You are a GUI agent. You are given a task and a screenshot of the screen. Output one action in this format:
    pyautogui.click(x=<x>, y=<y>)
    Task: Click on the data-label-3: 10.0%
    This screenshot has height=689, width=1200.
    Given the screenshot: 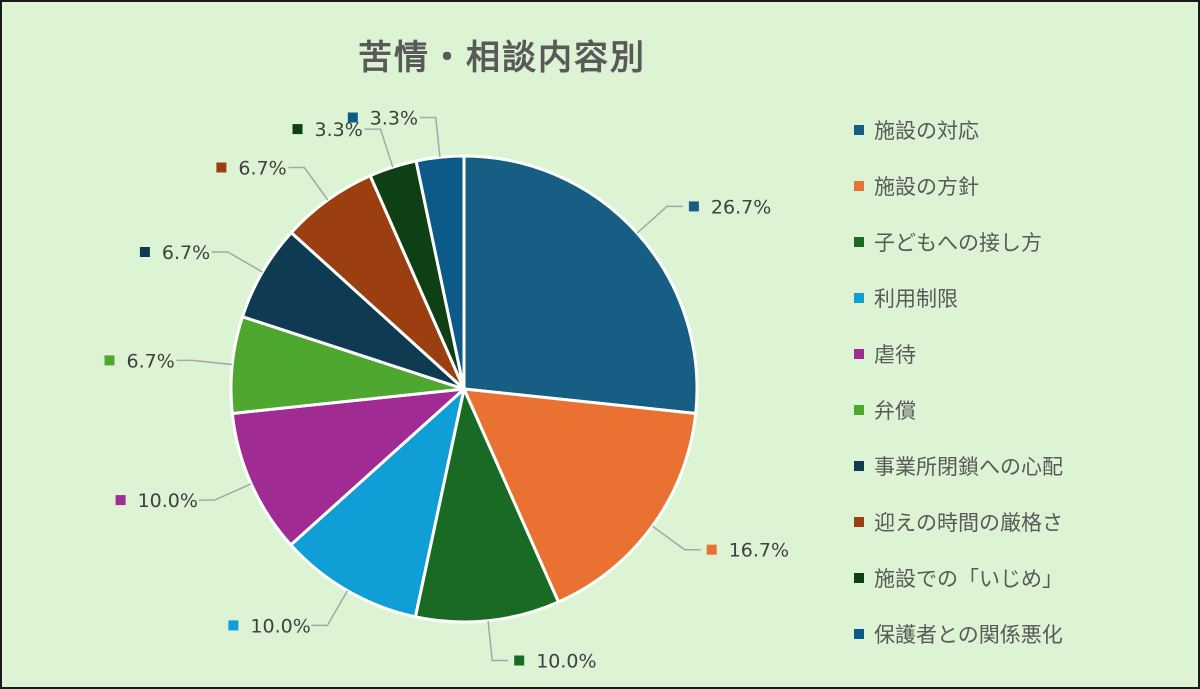 What is the action you would take?
    pyautogui.click(x=269, y=626)
    